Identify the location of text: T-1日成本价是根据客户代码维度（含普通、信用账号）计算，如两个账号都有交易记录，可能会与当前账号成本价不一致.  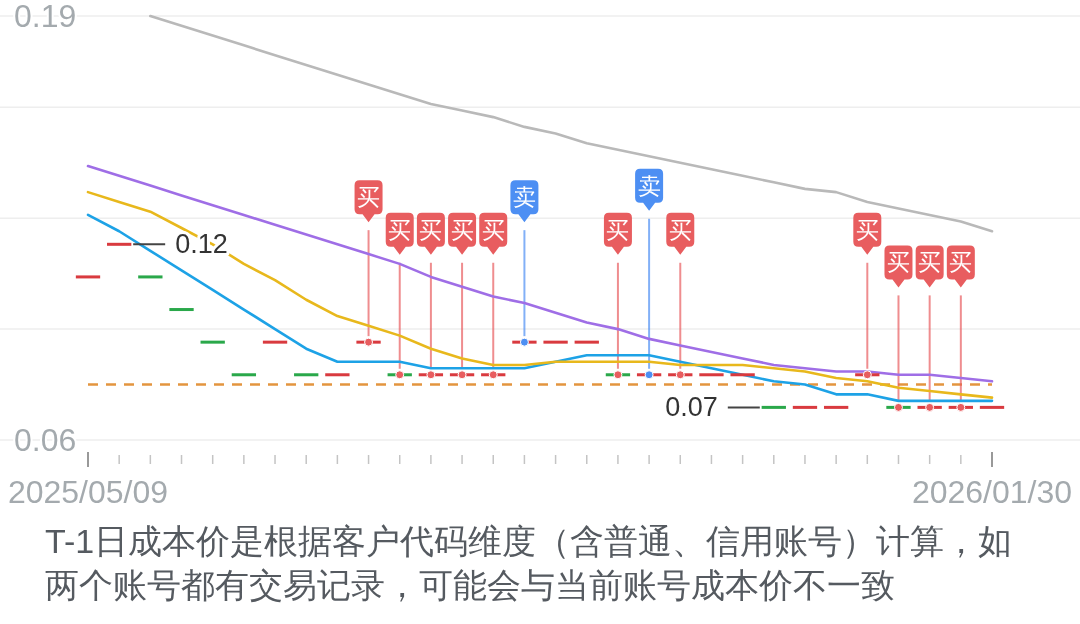
(529, 563).